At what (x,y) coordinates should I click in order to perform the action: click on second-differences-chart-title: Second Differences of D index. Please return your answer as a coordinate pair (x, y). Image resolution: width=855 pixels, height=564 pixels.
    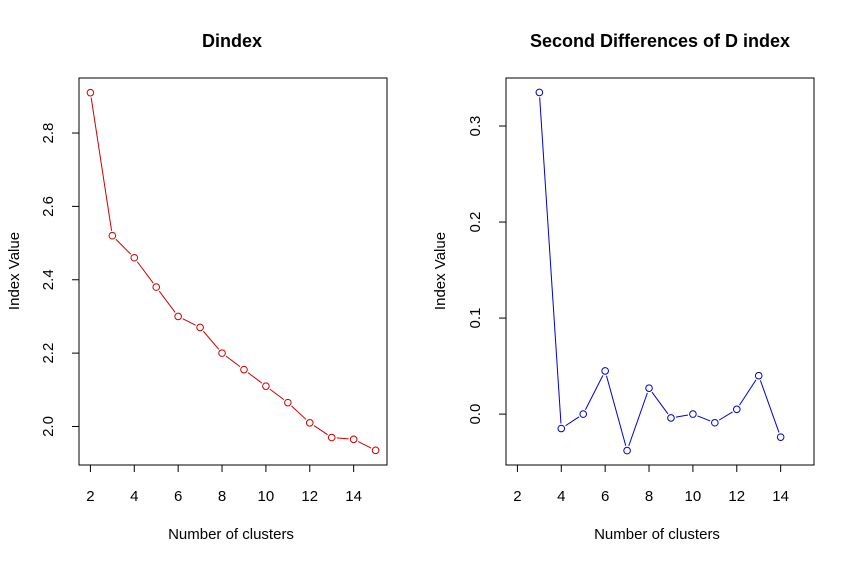
    Looking at the image, I should click on (660, 41).